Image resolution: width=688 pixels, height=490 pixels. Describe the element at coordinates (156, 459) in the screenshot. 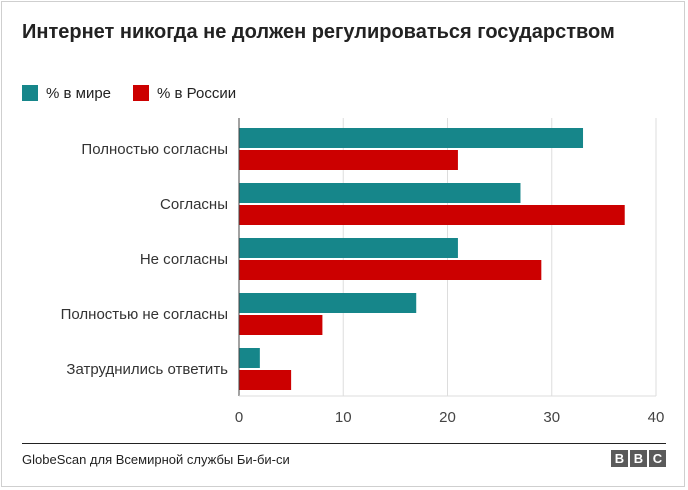

I see `source-note: GlobeScan для Всемирной службы Би-би-си` at that location.